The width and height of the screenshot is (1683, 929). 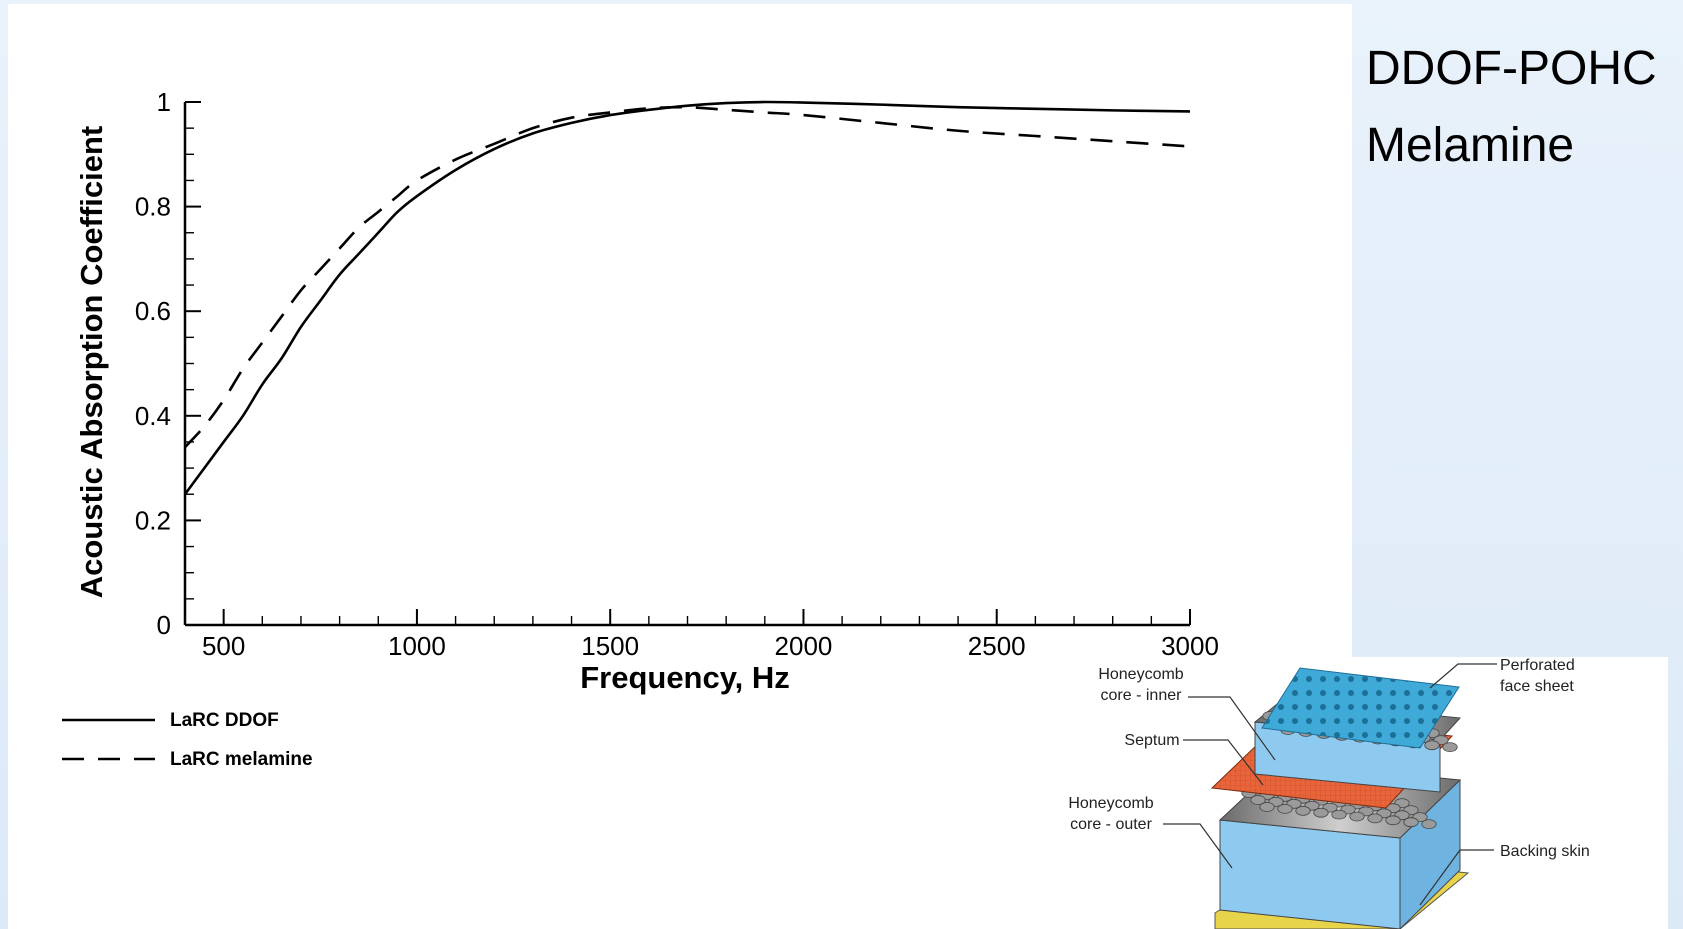 What do you see at coordinates (1151, 740) in the screenshot?
I see `label-septum: Septum` at bounding box center [1151, 740].